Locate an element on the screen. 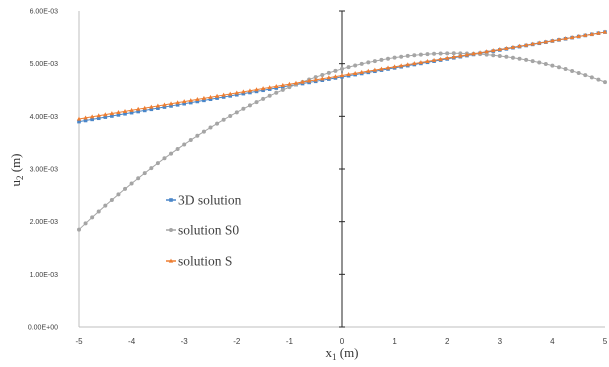 The image size is (609, 367). y-axis-title-sub: 2 is located at coordinates (20, 178).